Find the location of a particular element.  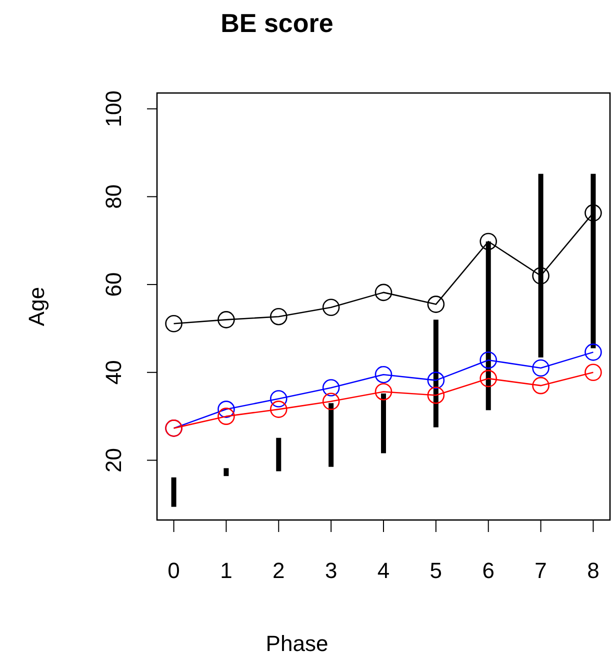

x-tick-label: 0 is located at coordinates (174, 570).